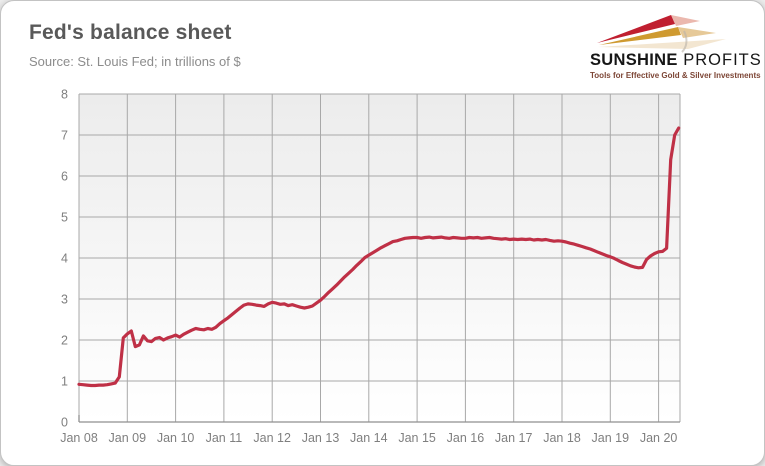  What do you see at coordinates (719, 60) in the screenshot?
I see `logo-brand-light: PROFITS` at bounding box center [719, 60].